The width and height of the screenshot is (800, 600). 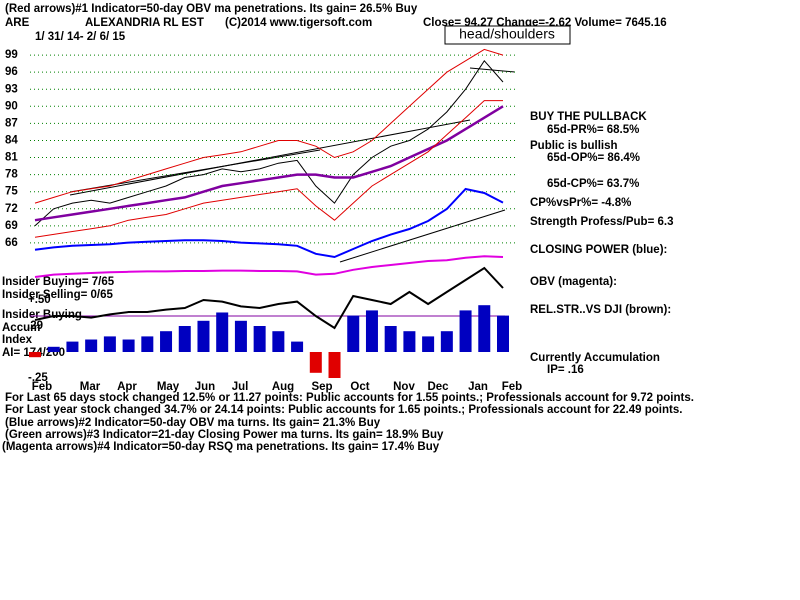 What do you see at coordinates (80, 37) in the screenshot?
I see `date-range: 1/ 31/ 14- 2/ 6/ 15` at bounding box center [80, 37].